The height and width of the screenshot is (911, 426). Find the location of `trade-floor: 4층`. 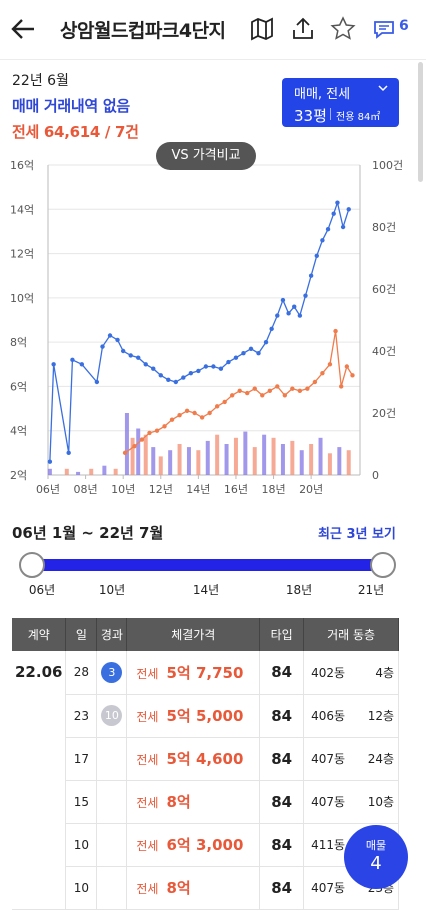

trade-floor: 4층 is located at coordinates (384, 672).